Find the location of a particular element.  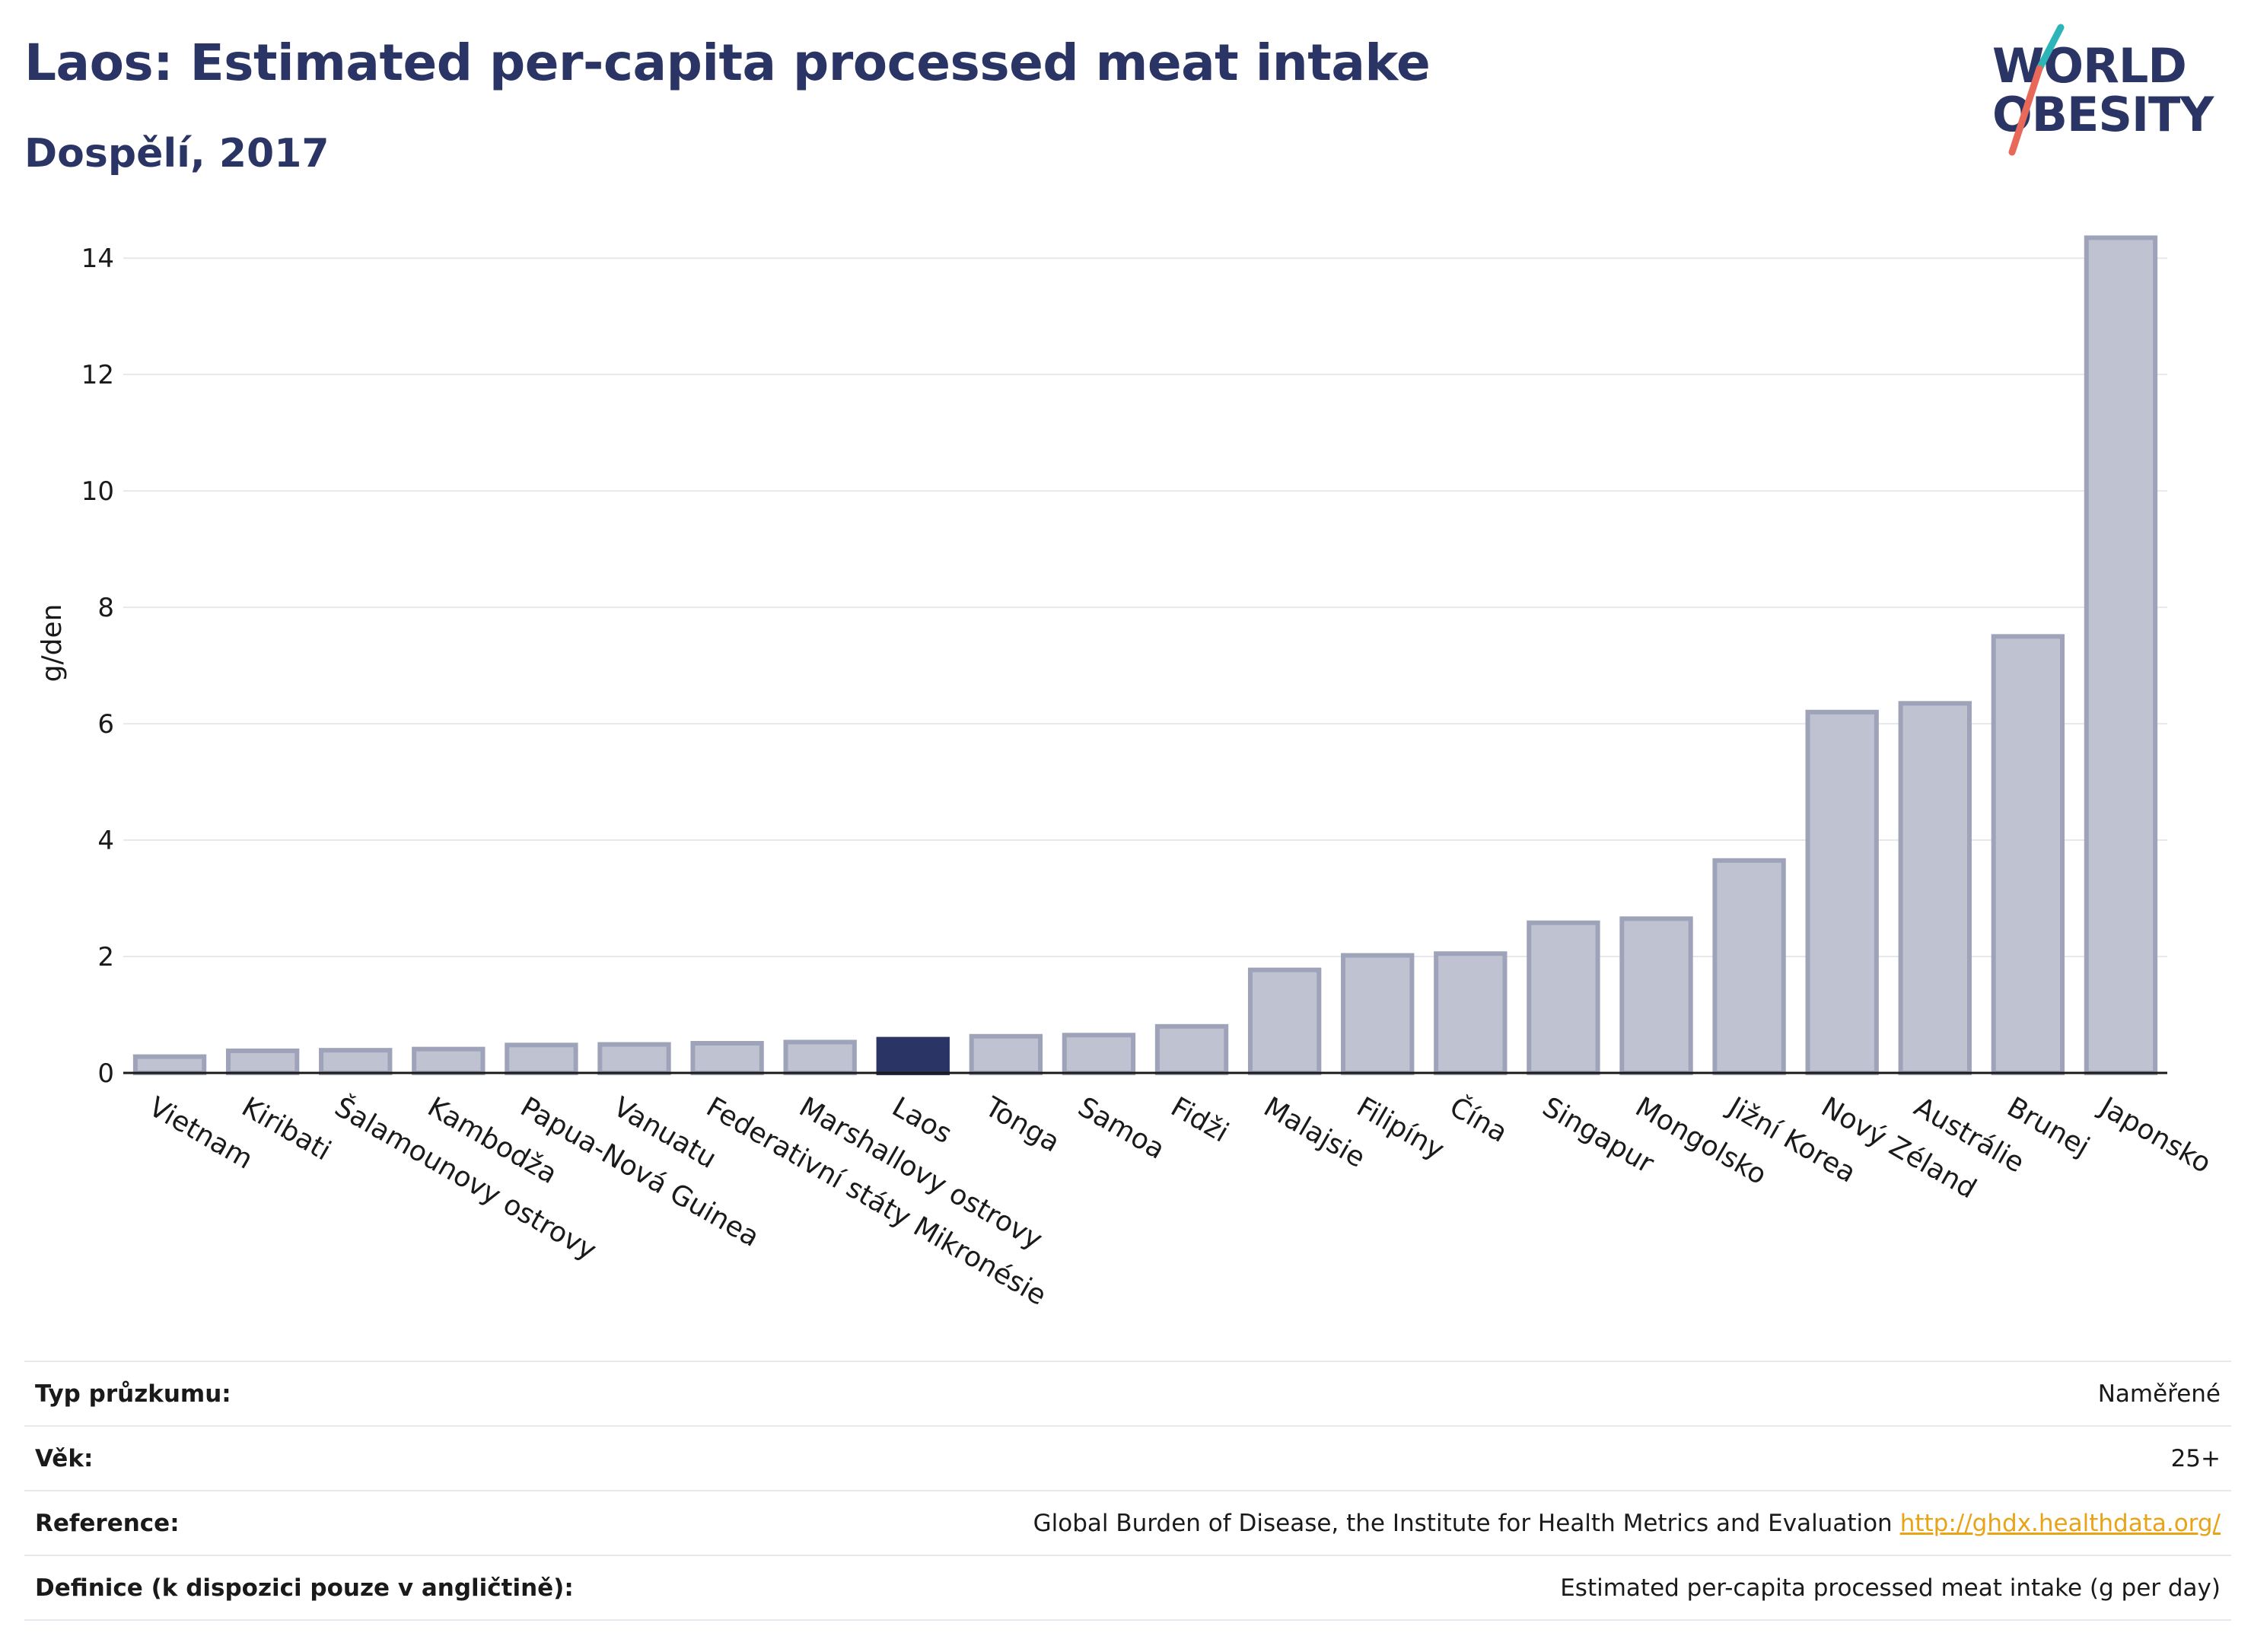

y-tick-label: 2 is located at coordinates (105, 957).